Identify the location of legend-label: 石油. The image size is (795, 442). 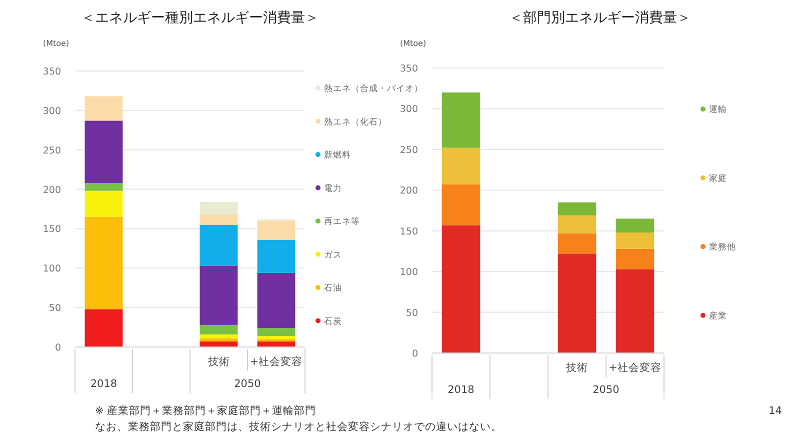
(333, 288).